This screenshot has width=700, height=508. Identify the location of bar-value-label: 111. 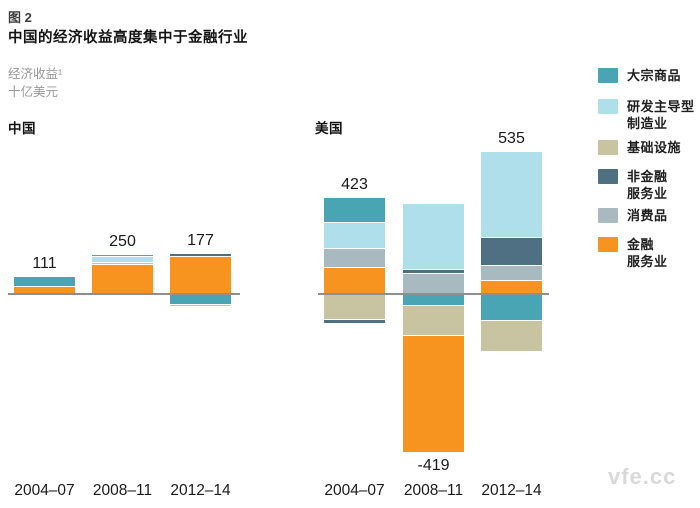
(44, 264).